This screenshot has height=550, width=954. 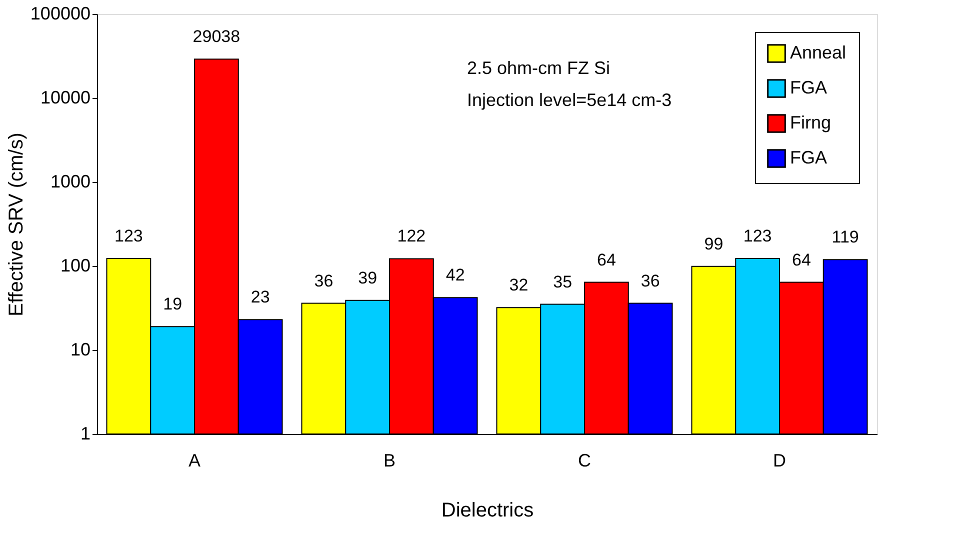 What do you see at coordinates (779, 460) in the screenshot?
I see `x-tick-label: D` at bounding box center [779, 460].